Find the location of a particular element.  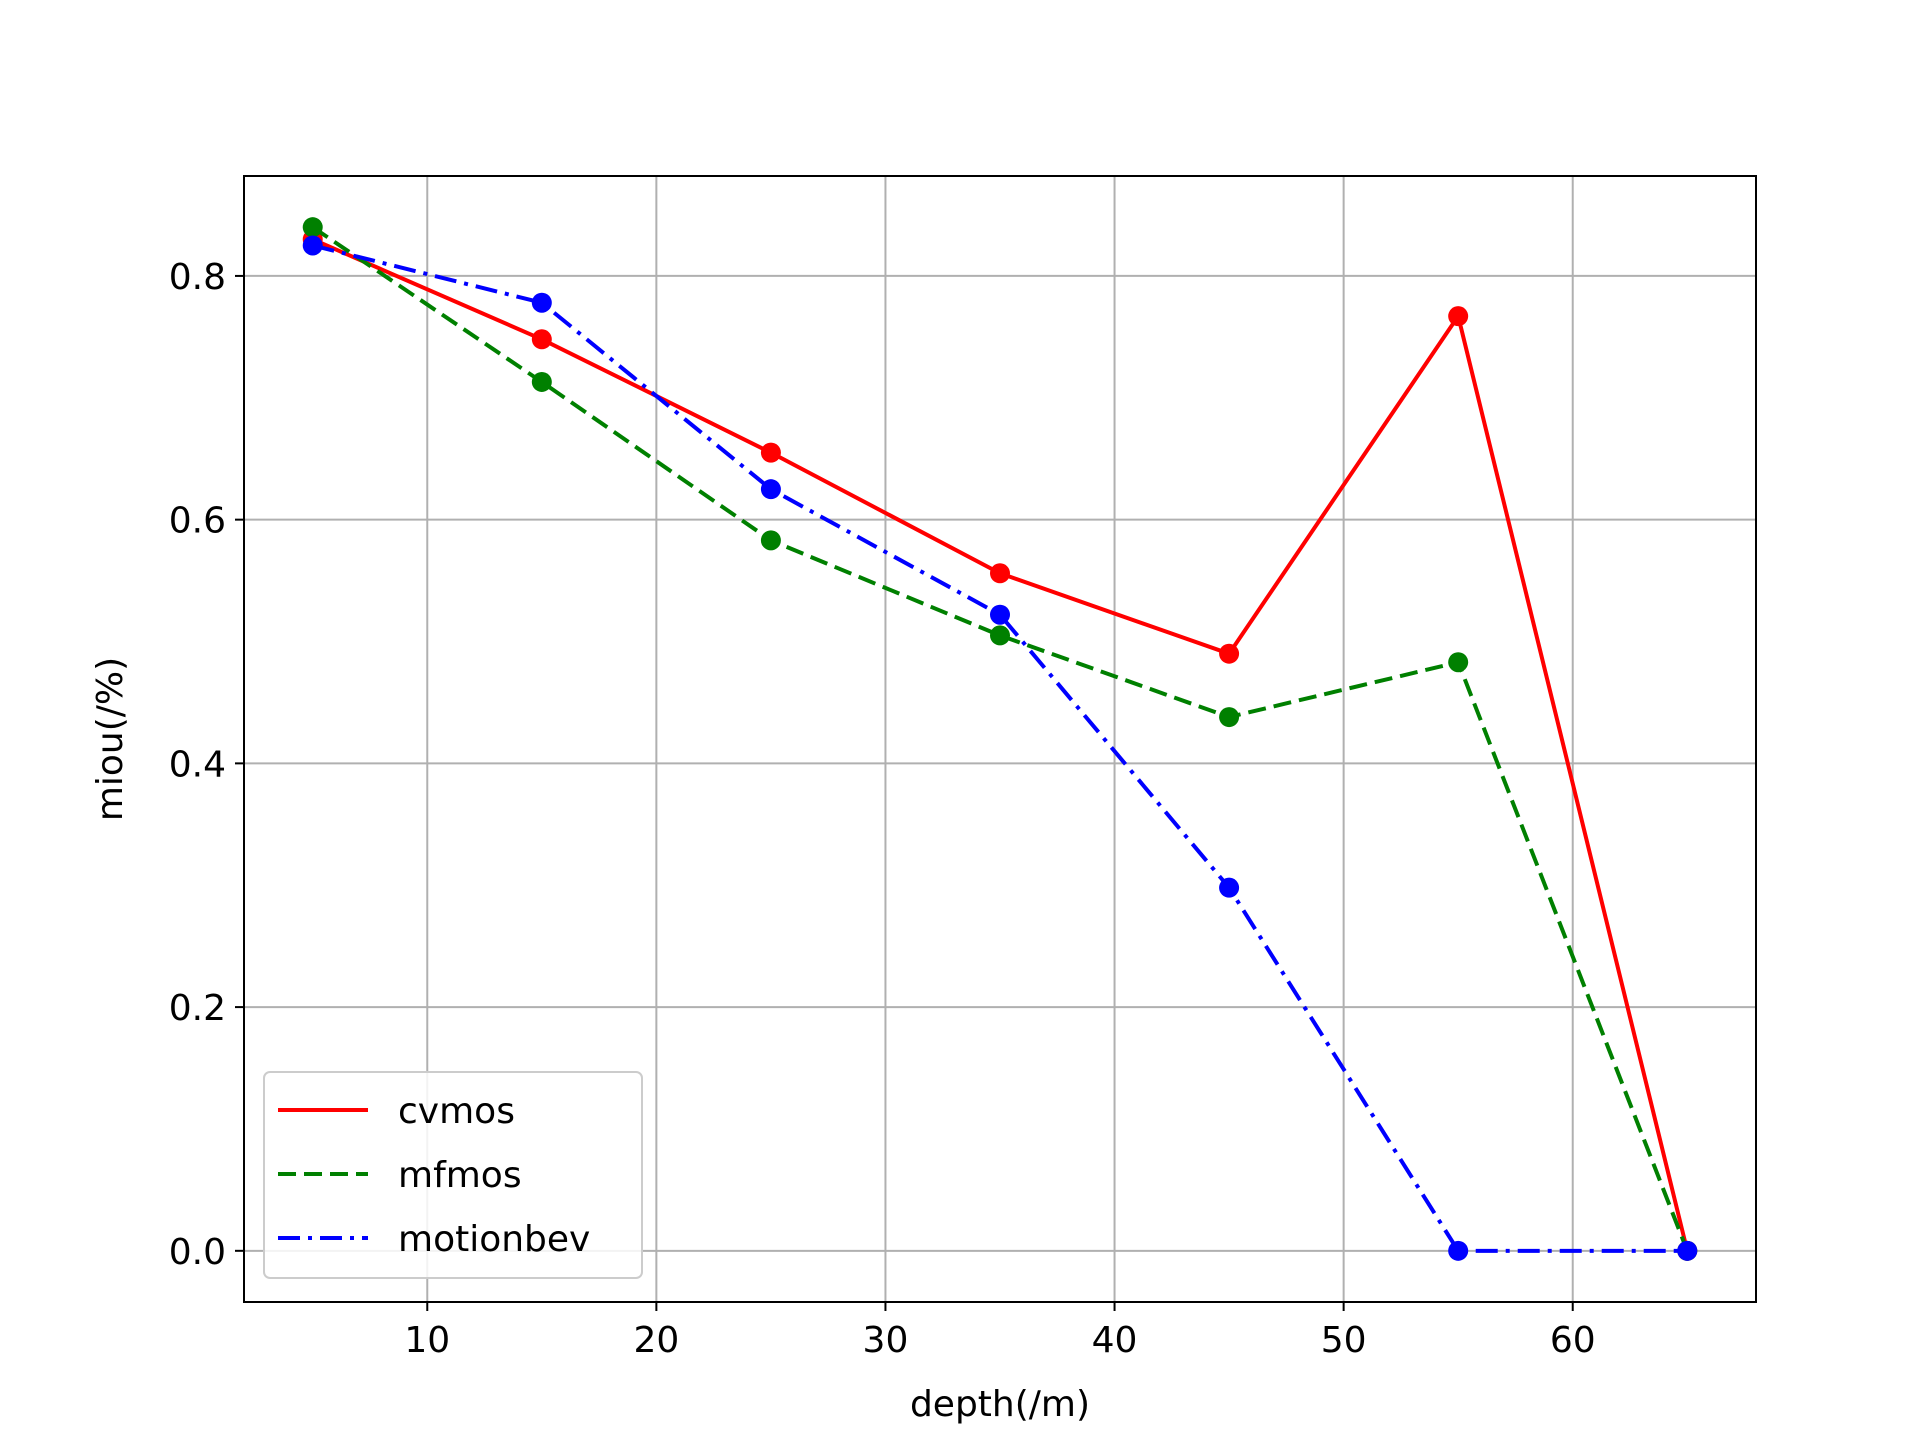

legend-item: motionbev is located at coordinates (434, 1239).